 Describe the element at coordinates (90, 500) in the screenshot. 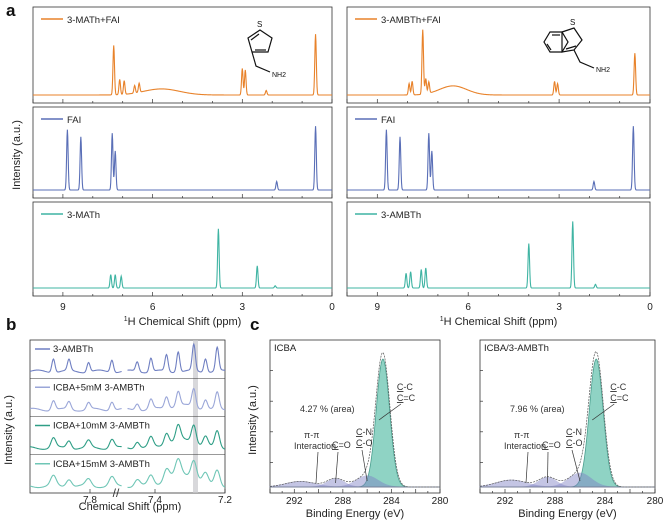

I see `b-x-tick-label: 7.8` at that location.